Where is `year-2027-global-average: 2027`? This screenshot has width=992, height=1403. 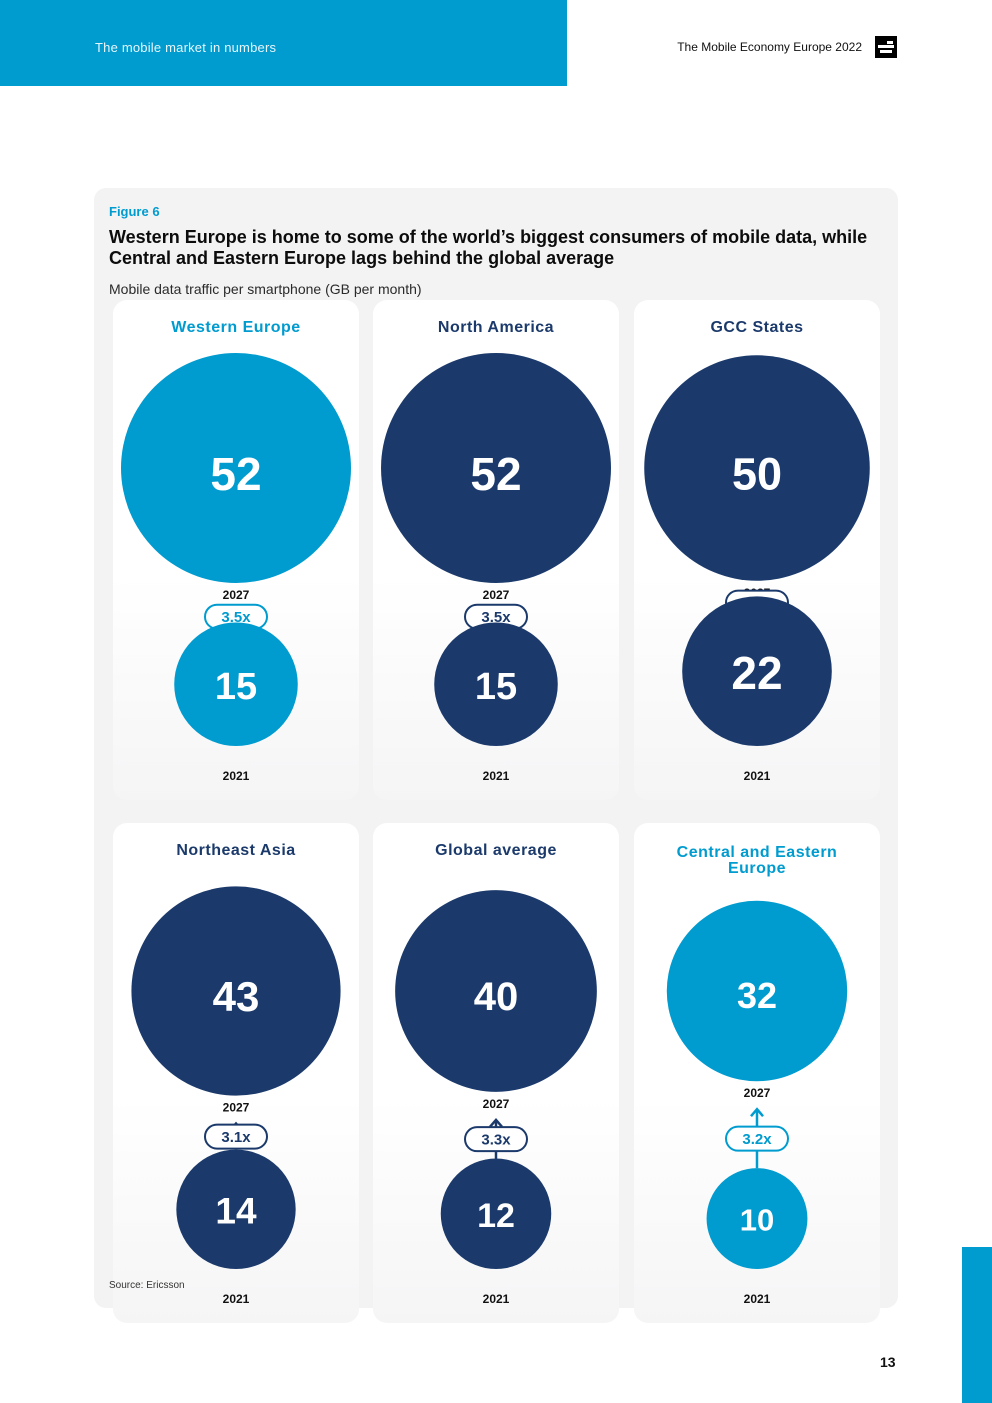
year-2027-global-average: 2027 is located at coordinates (496, 1104).